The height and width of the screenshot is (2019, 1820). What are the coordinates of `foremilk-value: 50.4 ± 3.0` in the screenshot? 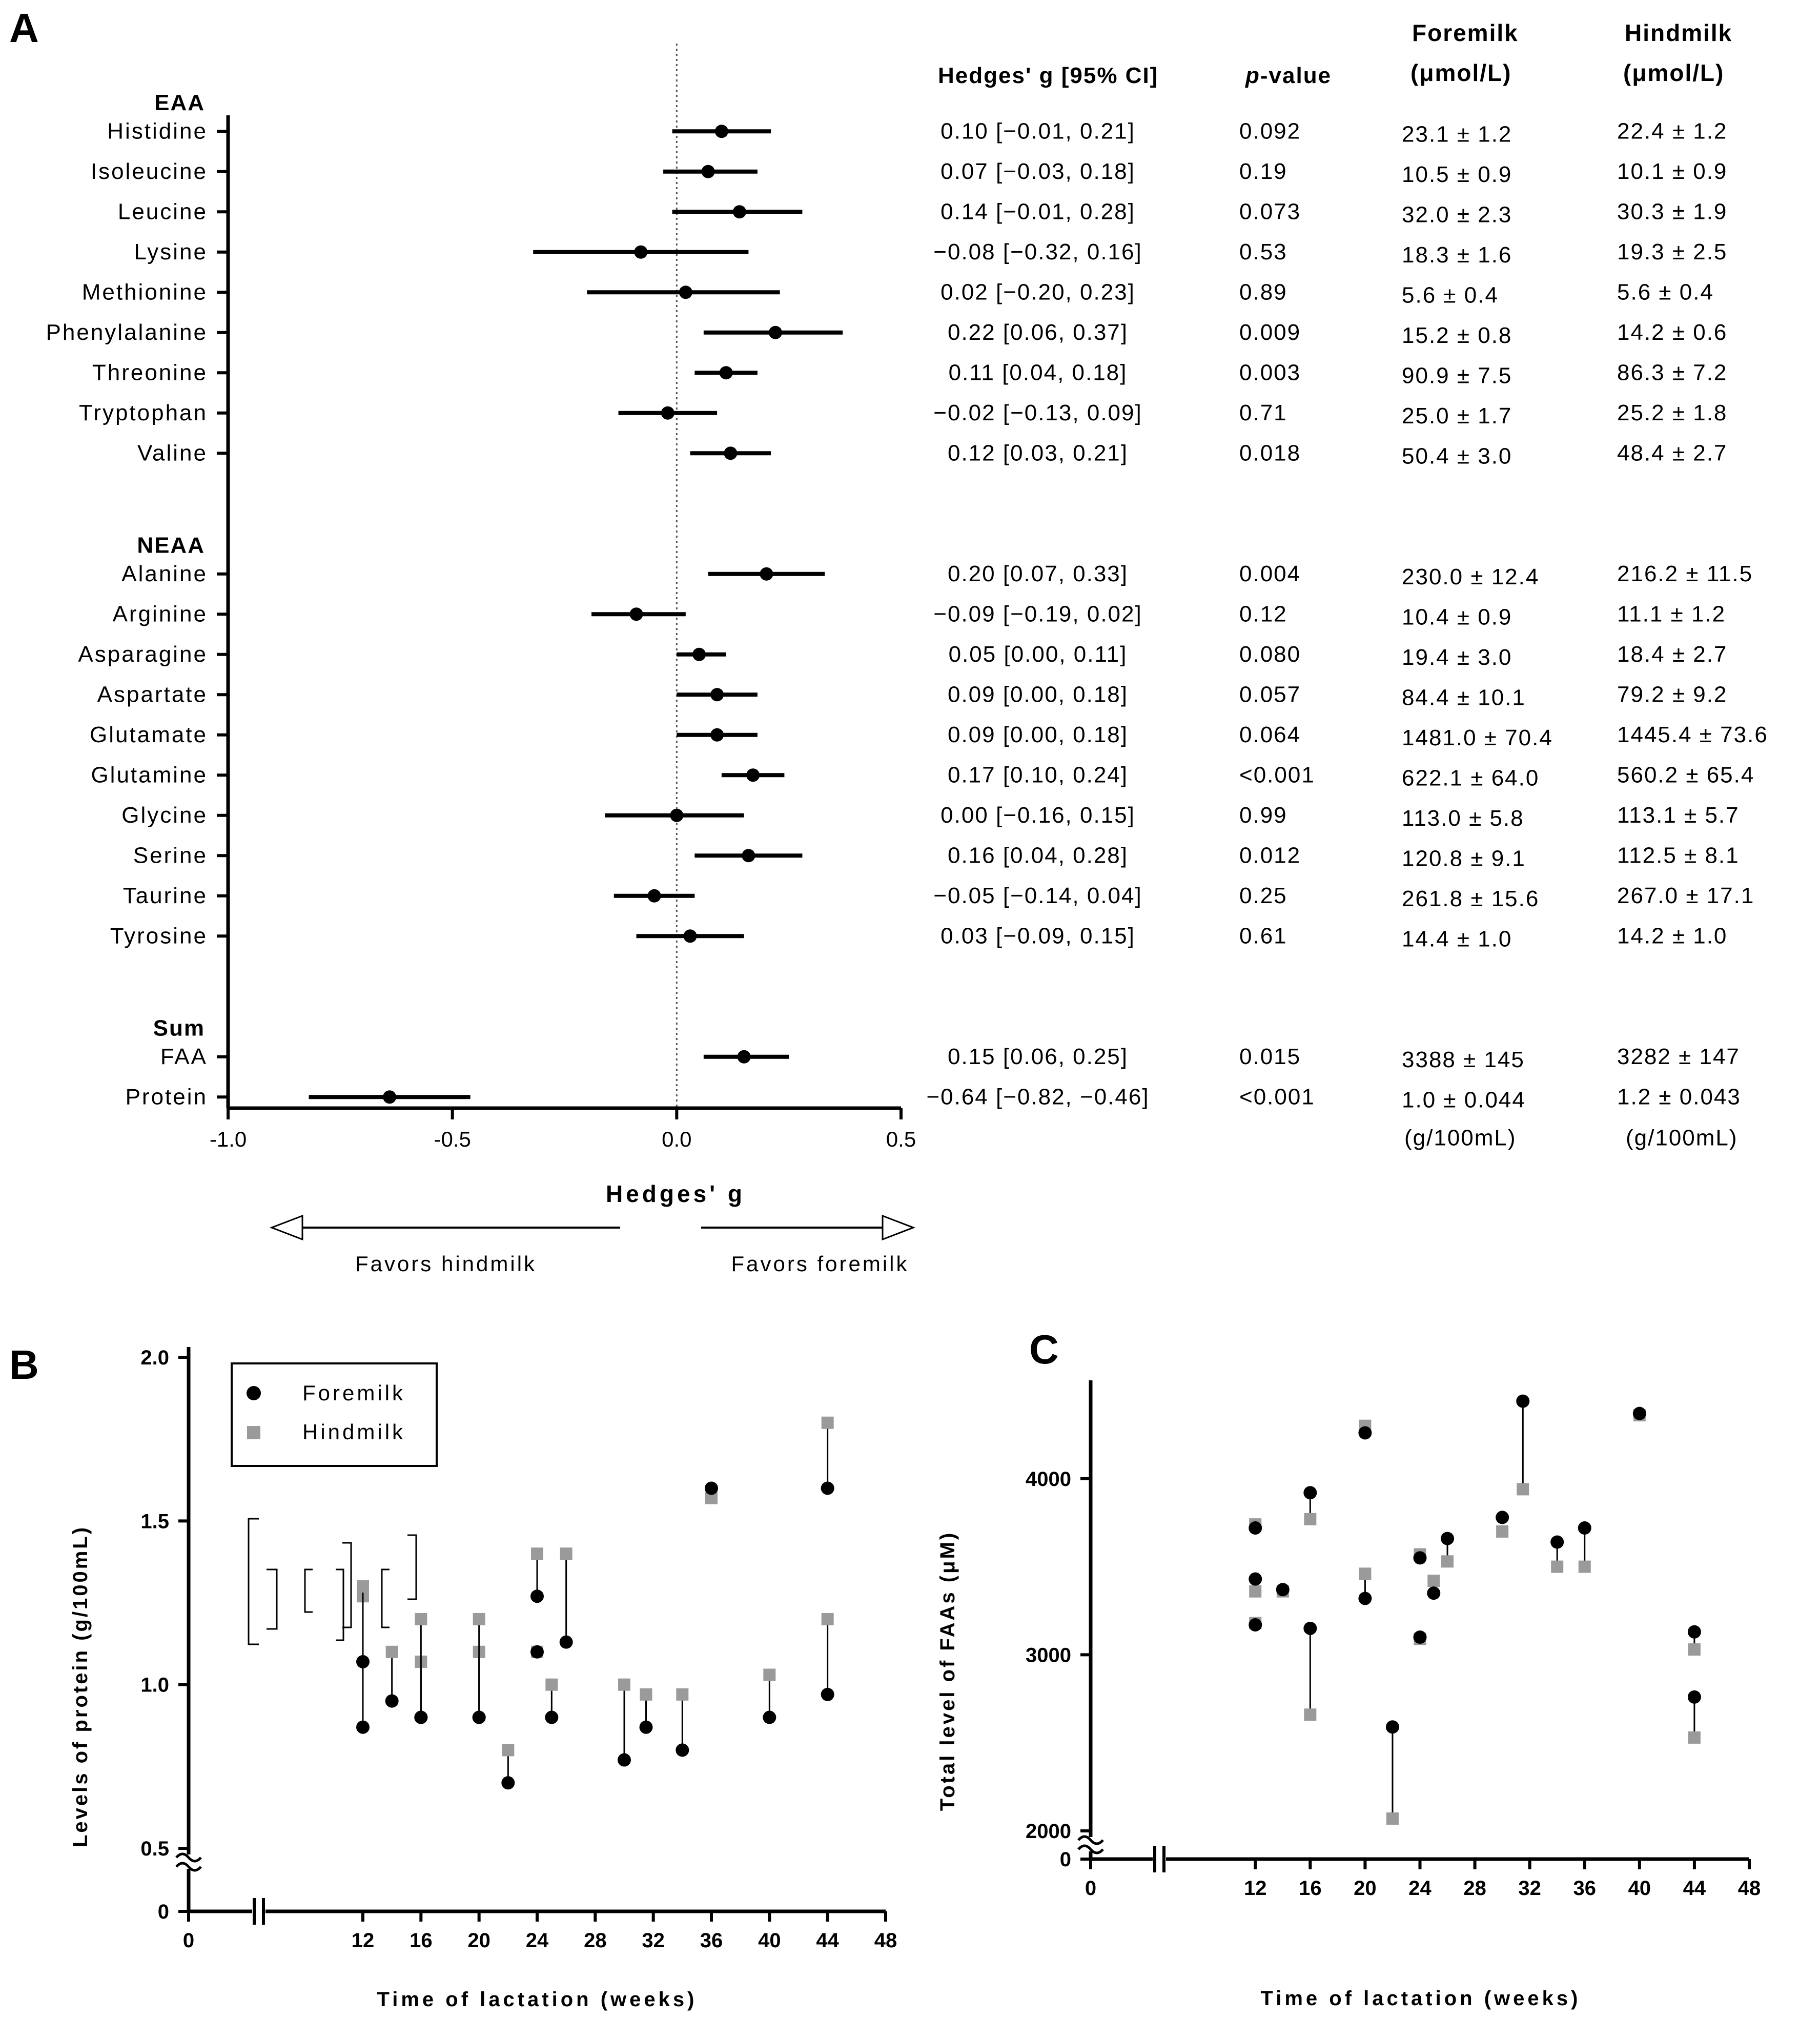 It's located at (1457, 455).